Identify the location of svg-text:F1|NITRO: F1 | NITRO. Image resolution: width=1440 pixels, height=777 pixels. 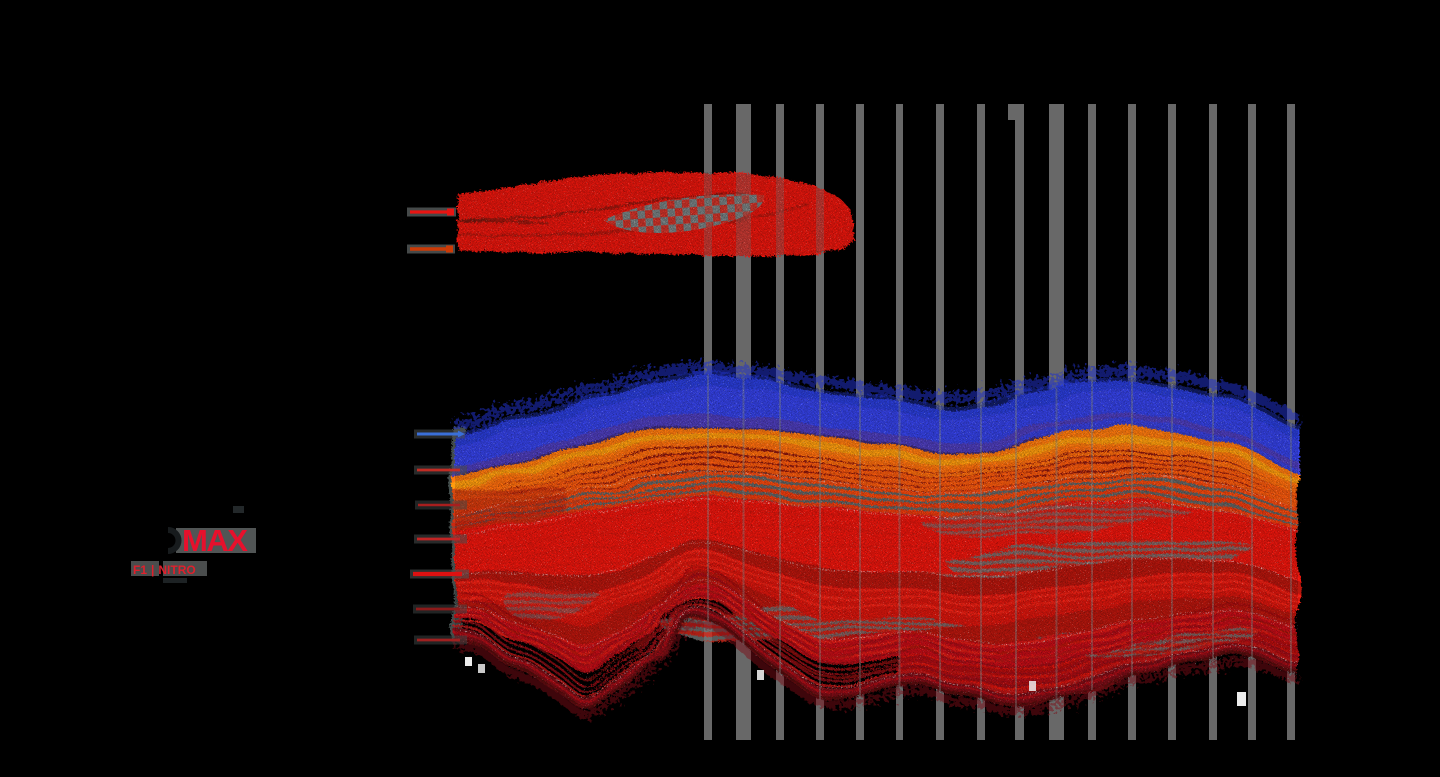
(164, 570).